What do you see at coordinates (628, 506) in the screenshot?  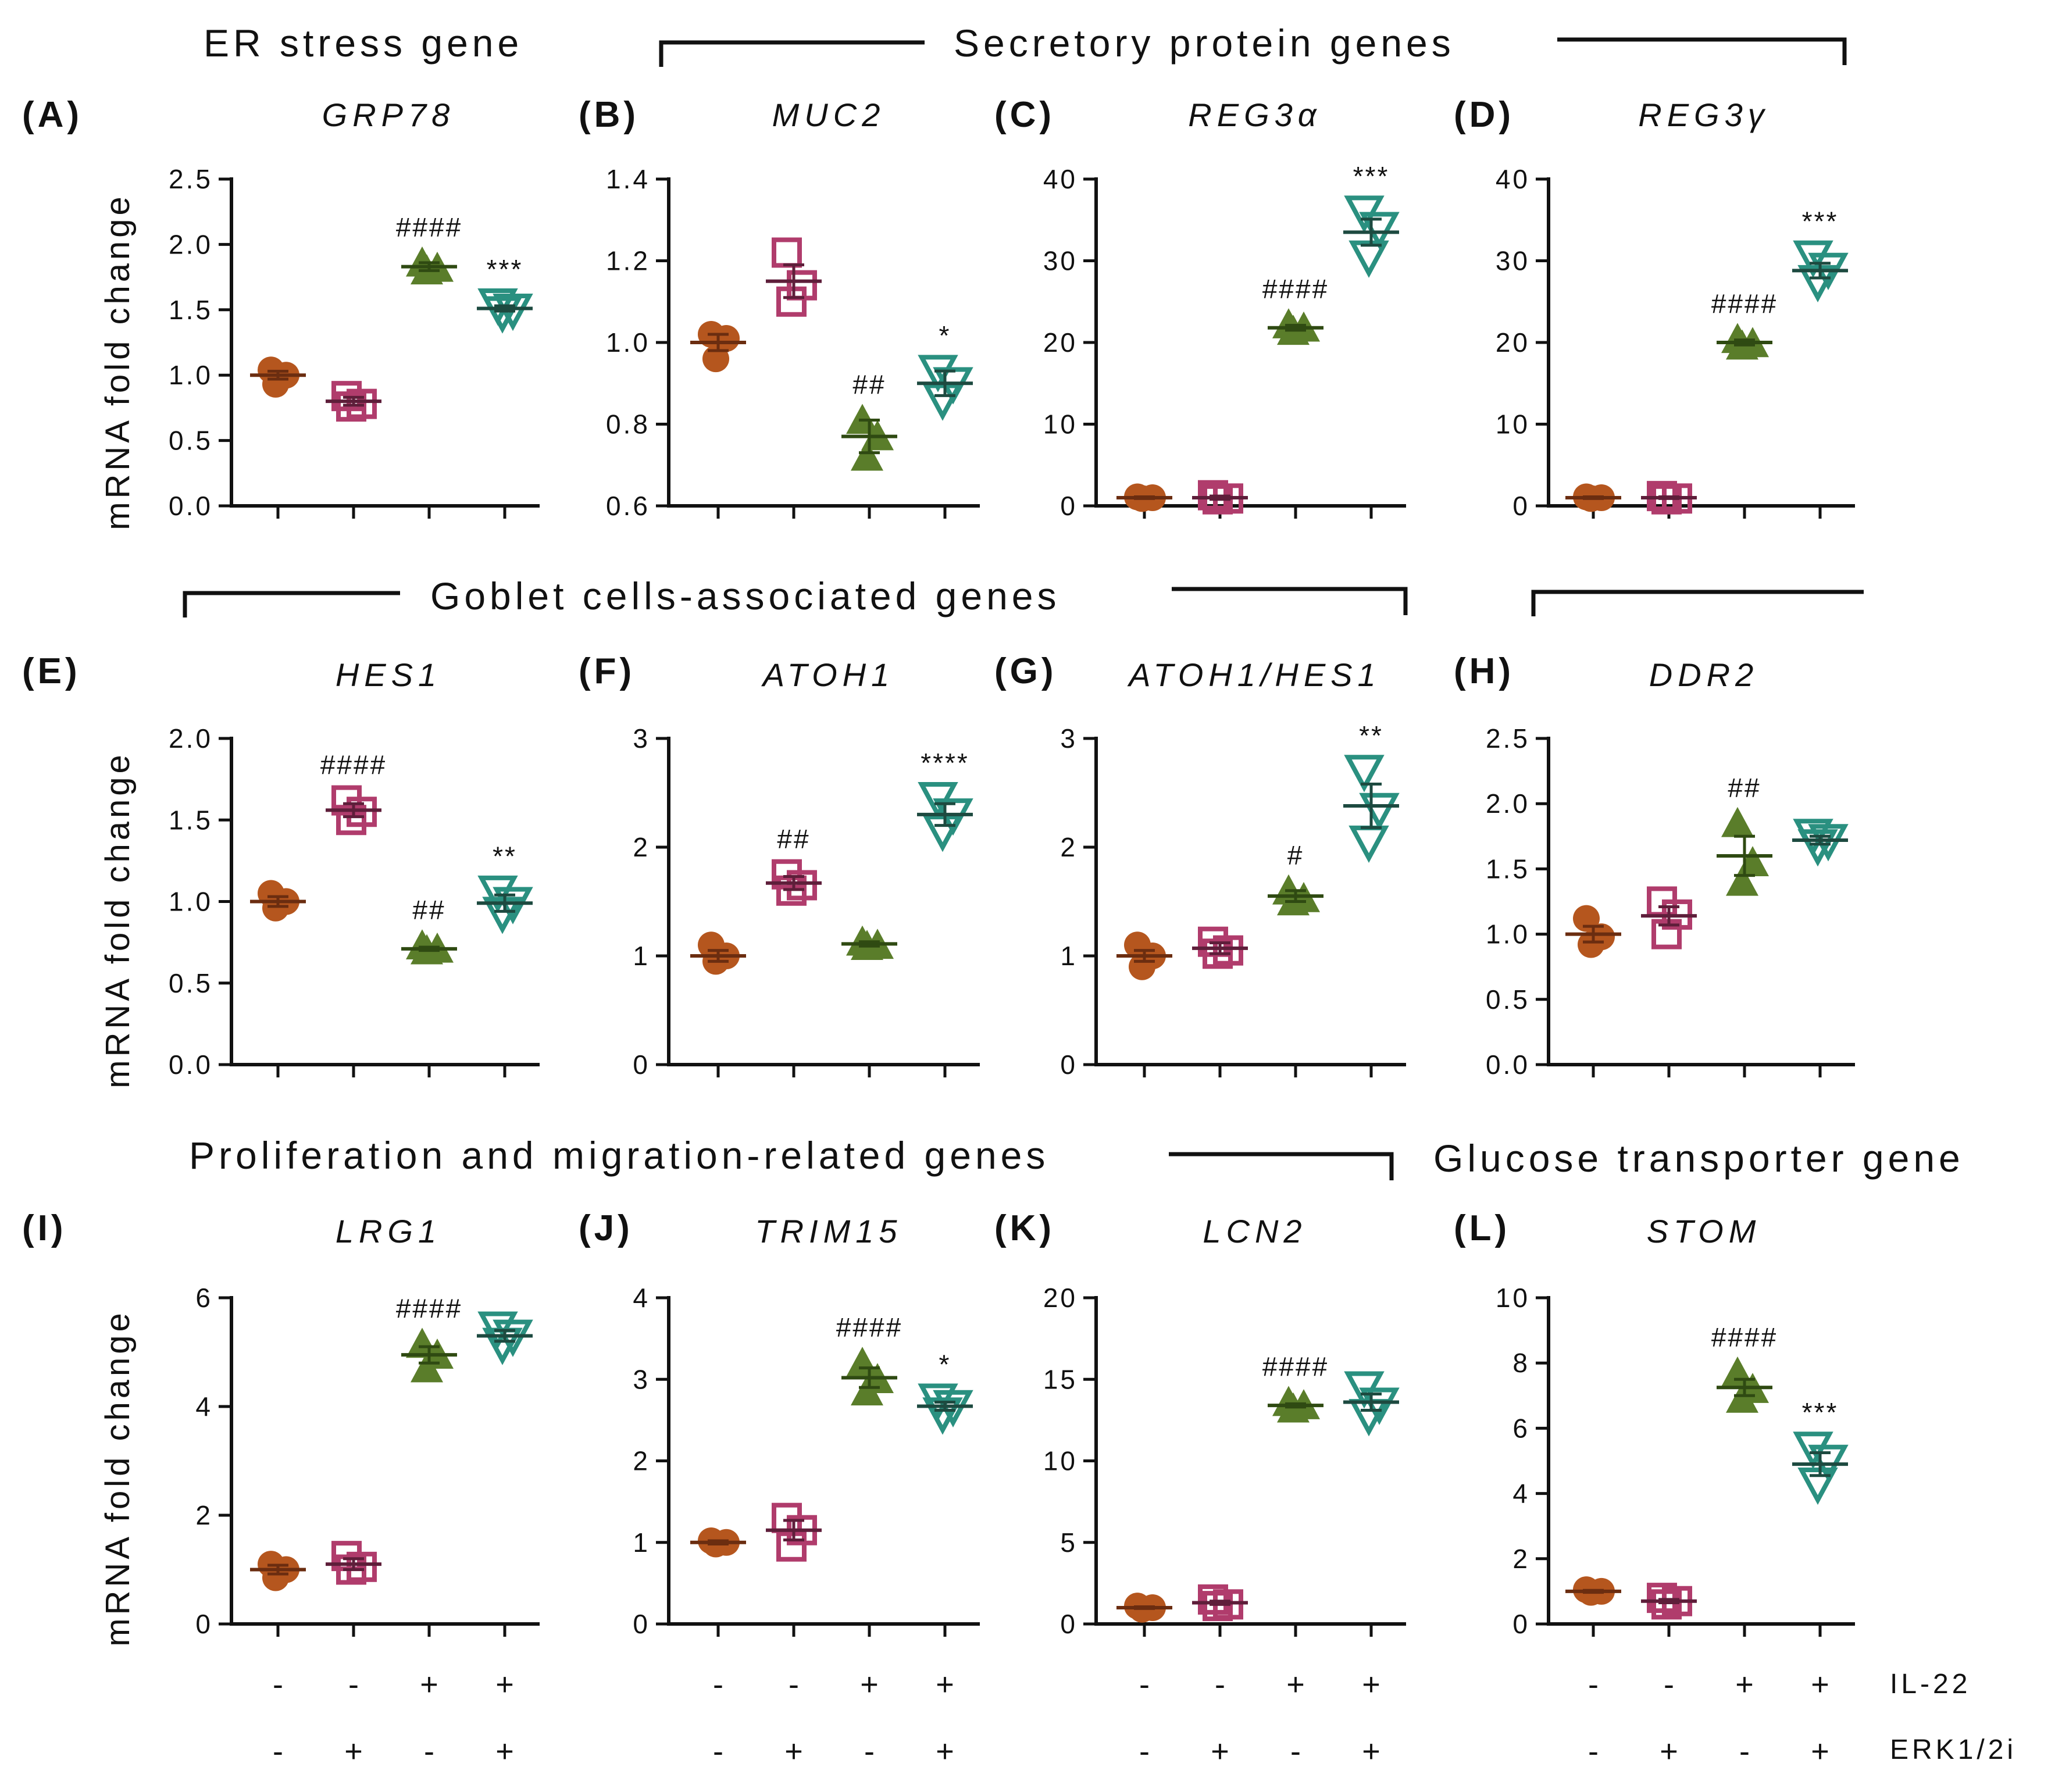 I see `y-tick-label: 0.6` at bounding box center [628, 506].